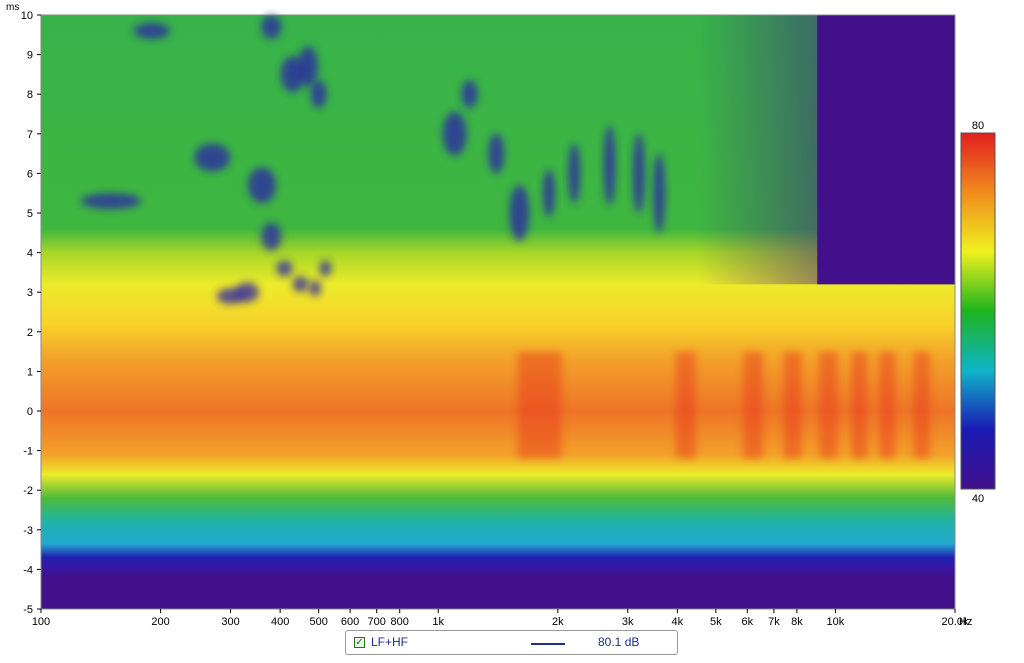 The width and height of the screenshot is (1024, 663). Describe the element at coordinates (28, 570) in the screenshot. I see `y-tick-label: -4` at that location.